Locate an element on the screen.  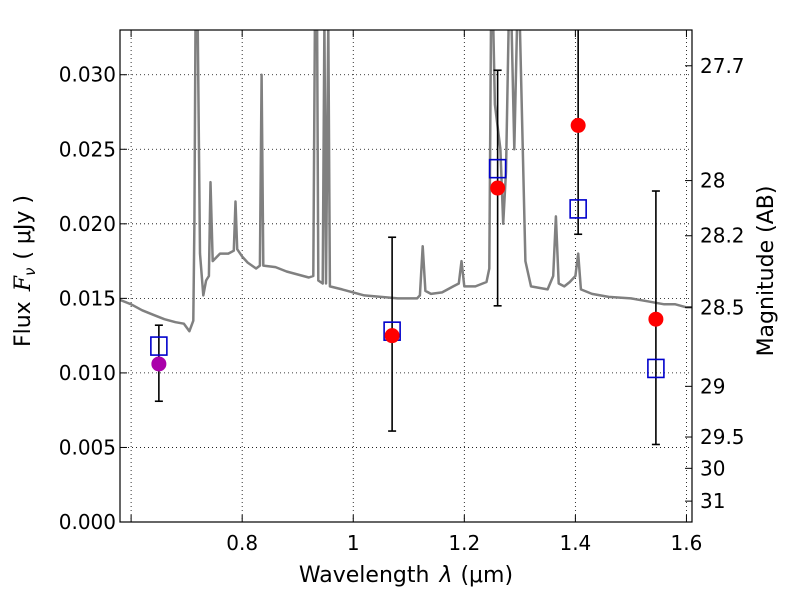
right-tick-label: 28.2 is located at coordinates (722, 236).